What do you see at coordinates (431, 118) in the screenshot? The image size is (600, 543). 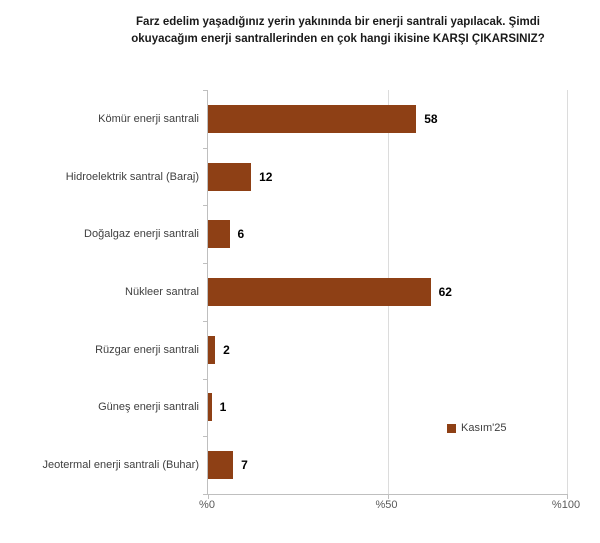 I see `value-label: 58` at bounding box center [431, 118].